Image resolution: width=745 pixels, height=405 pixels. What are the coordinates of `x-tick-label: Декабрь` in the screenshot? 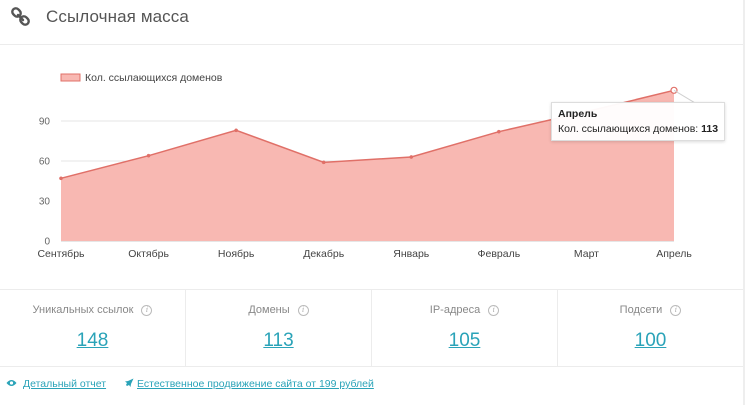 It's located at (323, 254).